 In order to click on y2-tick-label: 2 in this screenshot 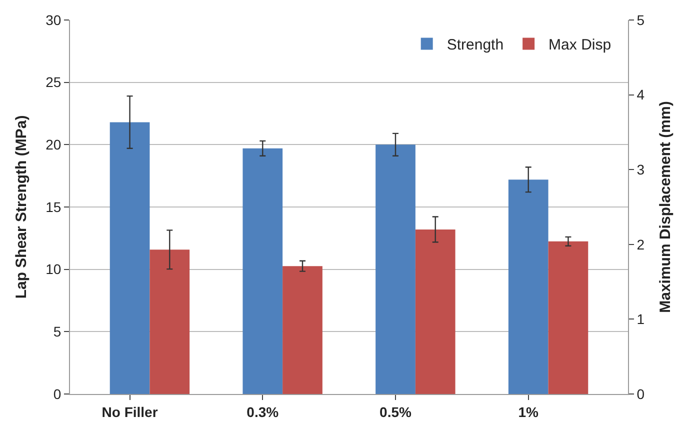, I will do `click(640, 244)`.